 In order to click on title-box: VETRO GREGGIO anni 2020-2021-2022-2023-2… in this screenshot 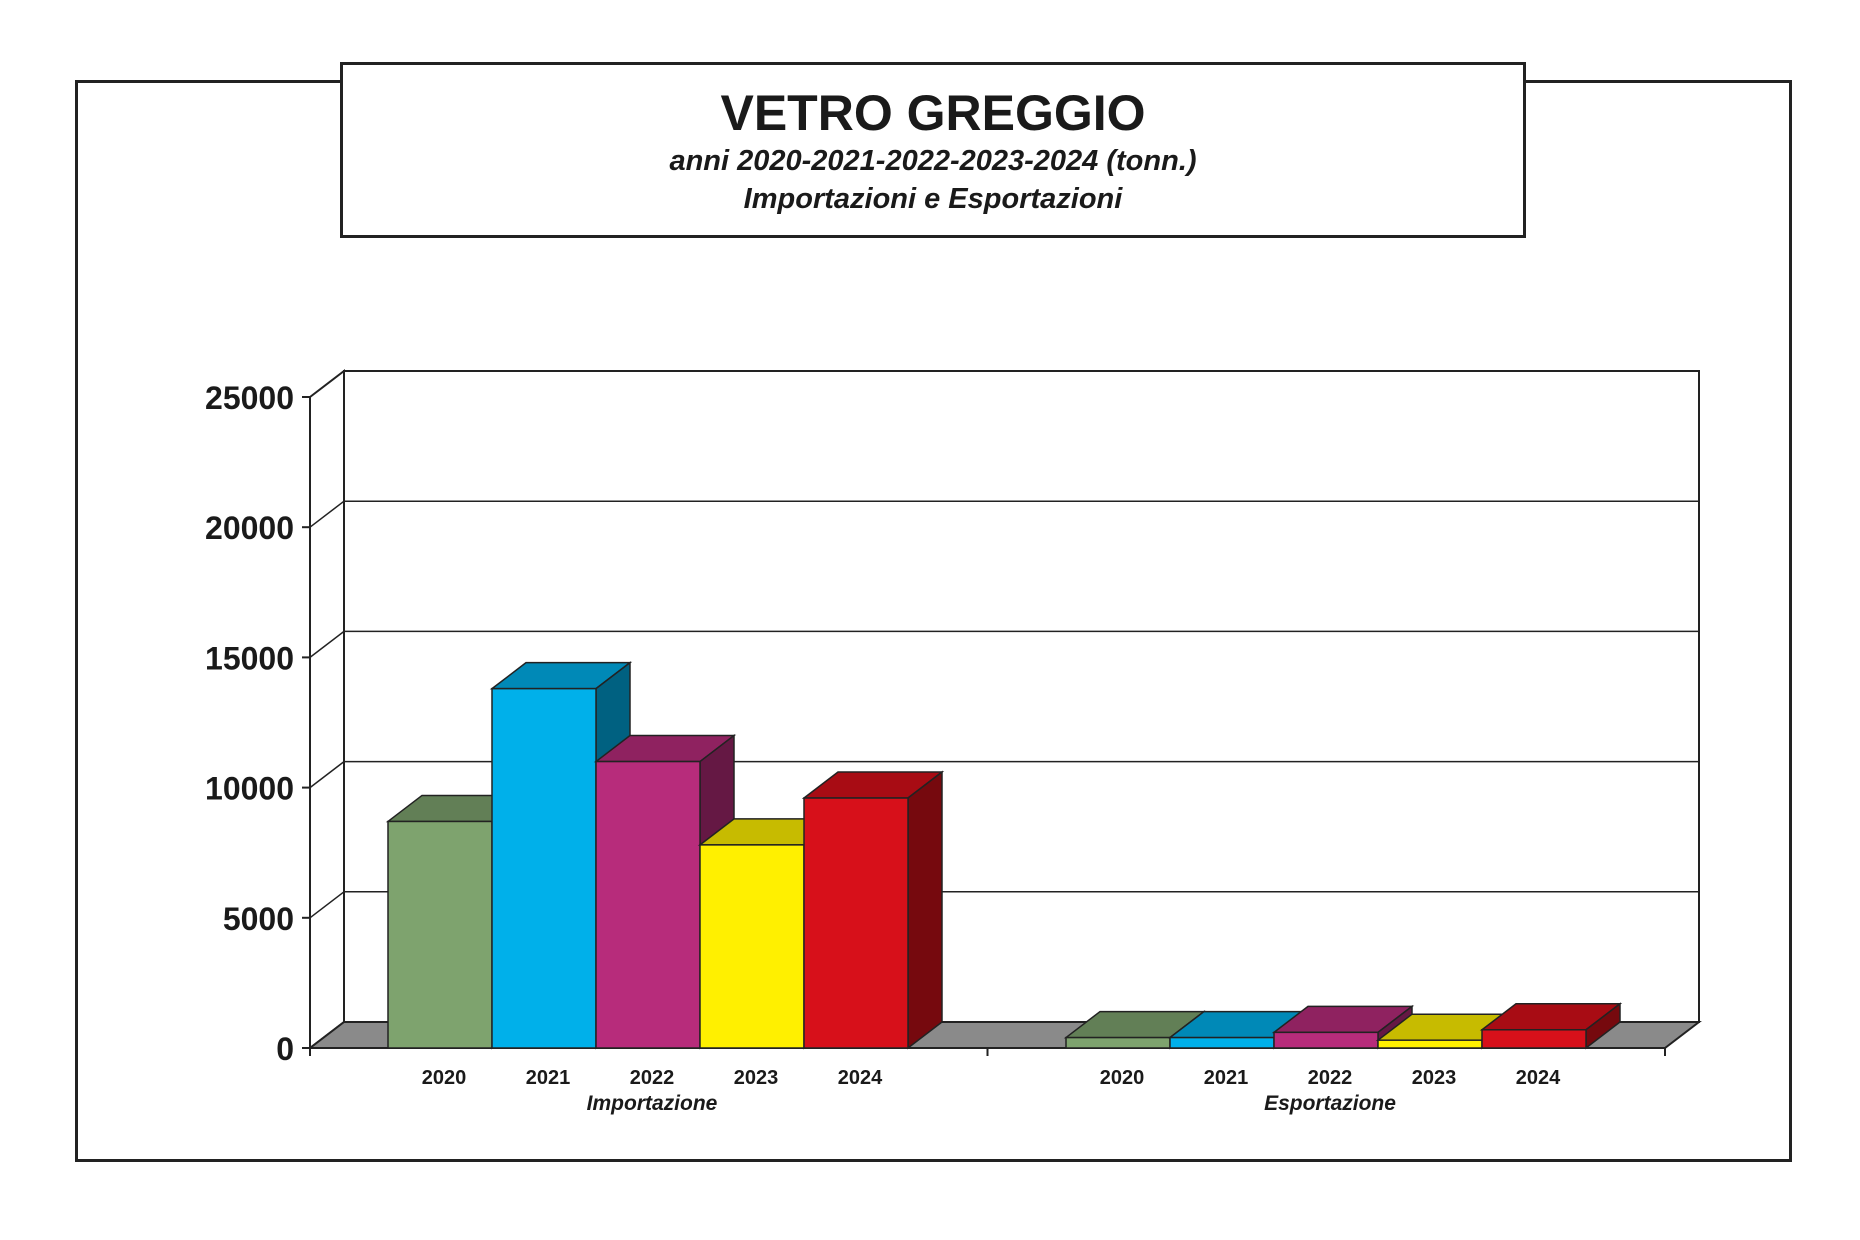, I will do `click(933, 150)`.